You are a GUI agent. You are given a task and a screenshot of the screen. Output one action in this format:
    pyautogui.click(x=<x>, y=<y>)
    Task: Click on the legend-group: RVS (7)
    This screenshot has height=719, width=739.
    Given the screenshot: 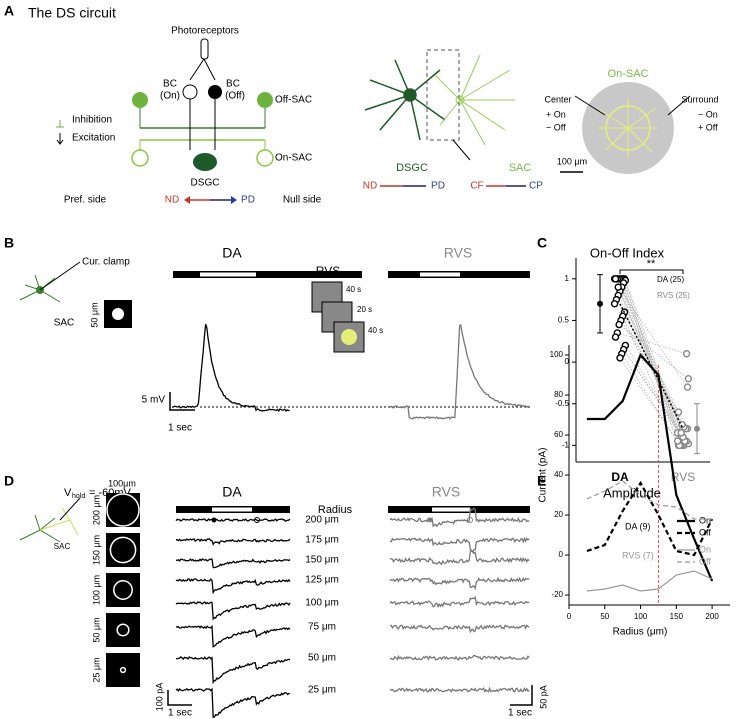 What is the action you would take?
    pyautogui.click(x=638, y=555)
    